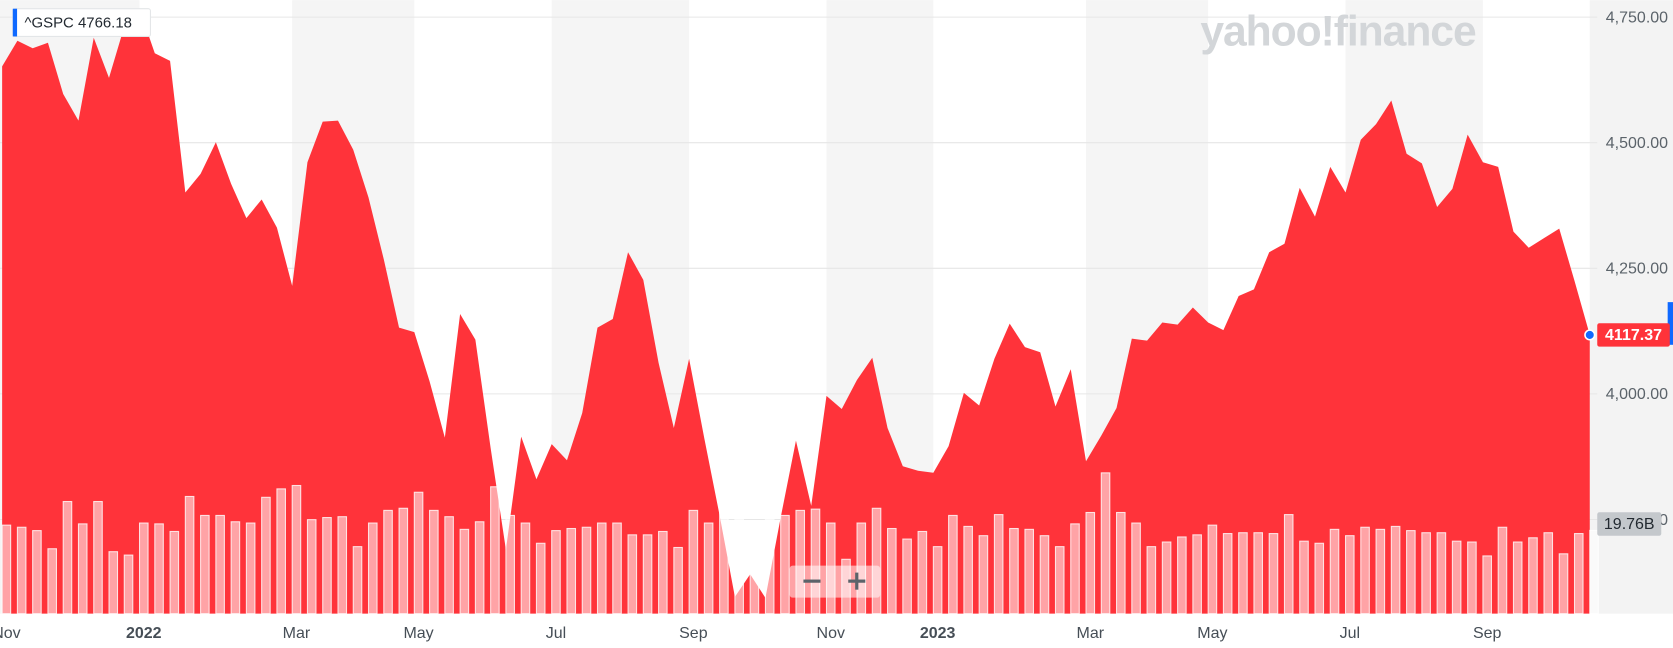  I want to click on x-tick-label: 2023, so click(938, 633).